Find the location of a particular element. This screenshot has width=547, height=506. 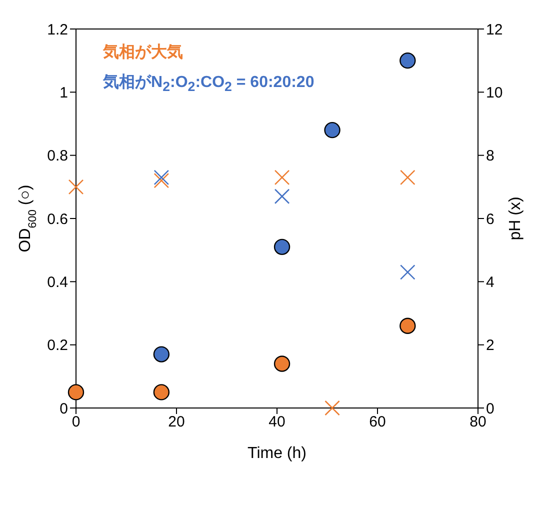

y-tick-label: 0.6 is located at coordinates (57, 219).